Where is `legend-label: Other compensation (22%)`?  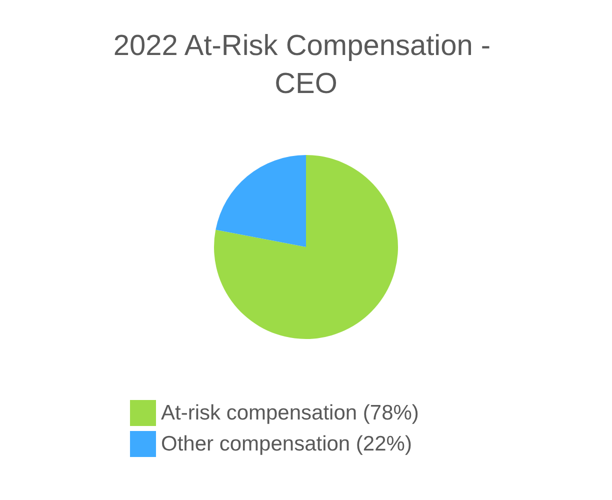
legend-label: Other compensation (22%) is located at coordinates (286, 444).